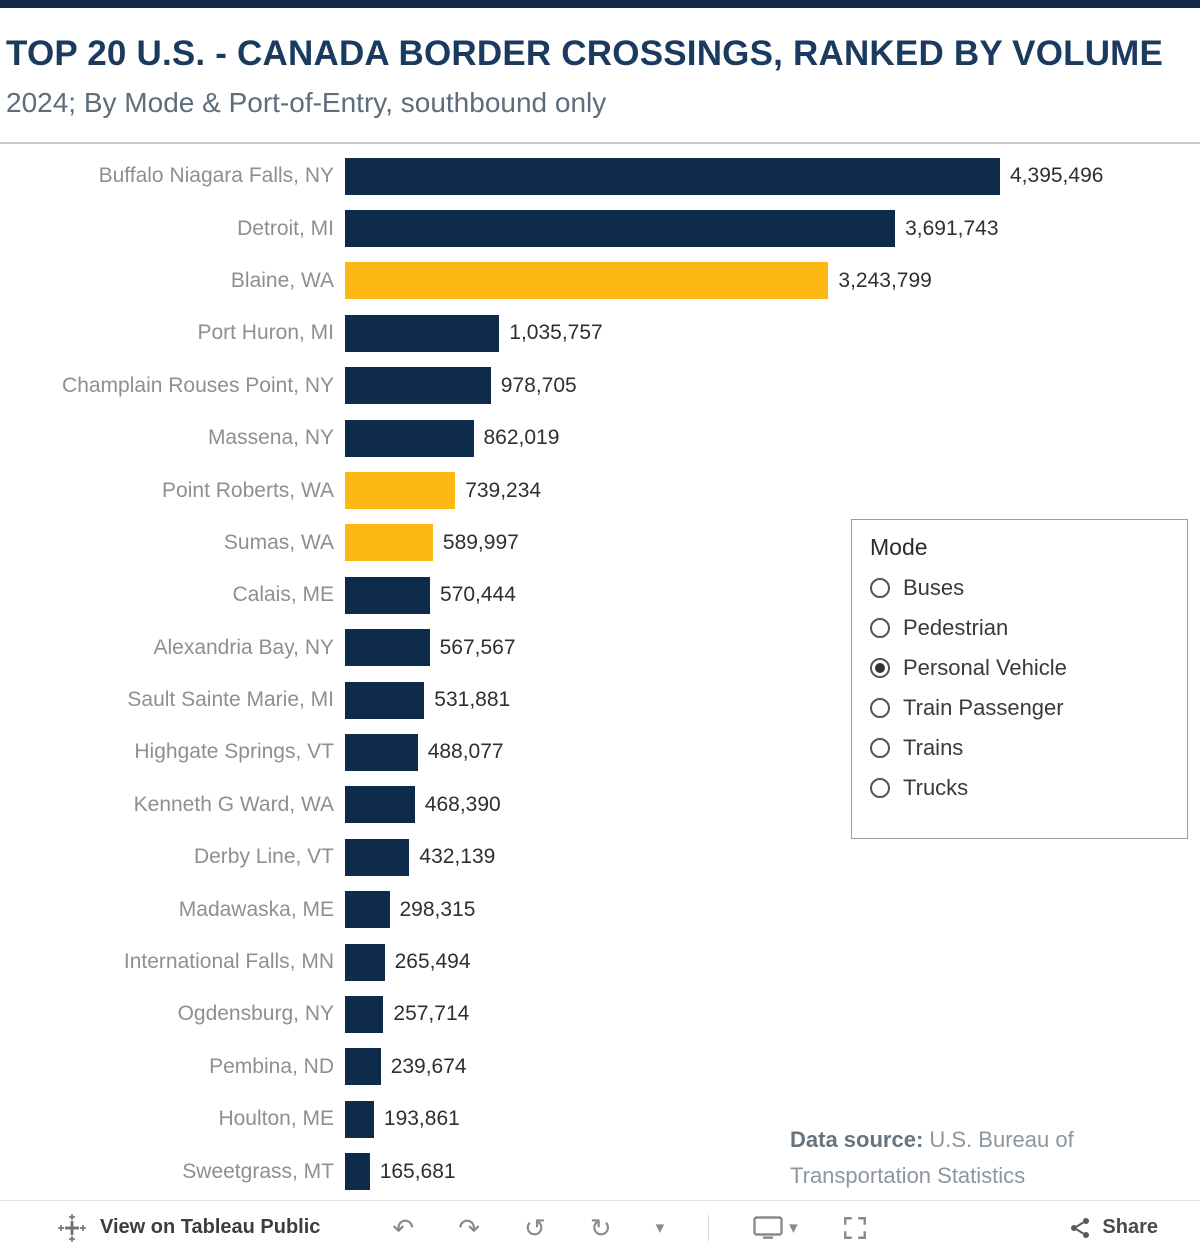 The image size is (1200, 1254). What do you see at coordinates (880, 668) in the screenshot?
I see `radio-selected-icon` at bounding box center [880, 668].